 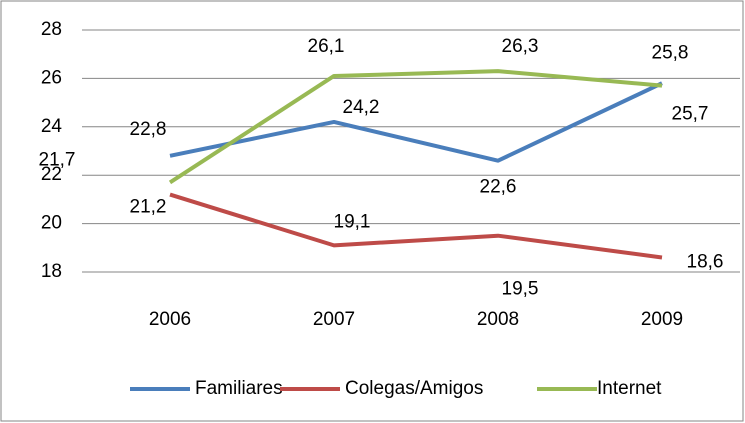 I want to click on y-tick-label: 28, so click(x=51, y=29).